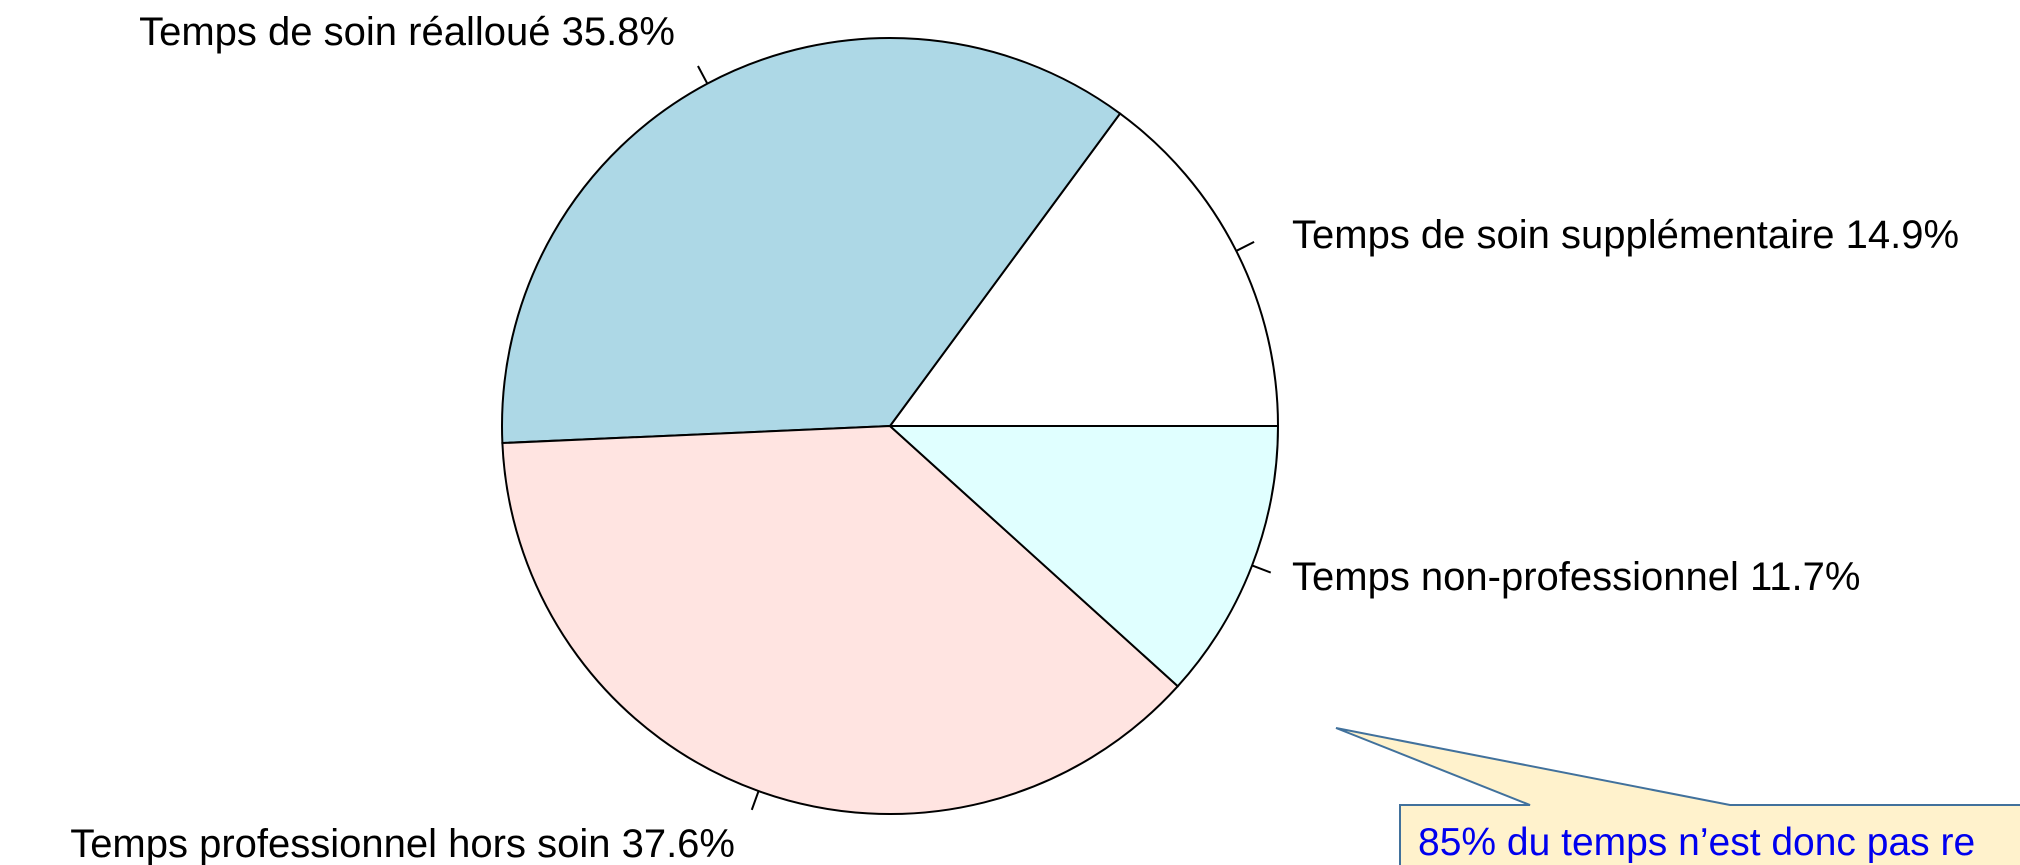  Describe the element at coordinates (1245, 246) in the screenshot. I see `label-tick-supplementaire` at that location.